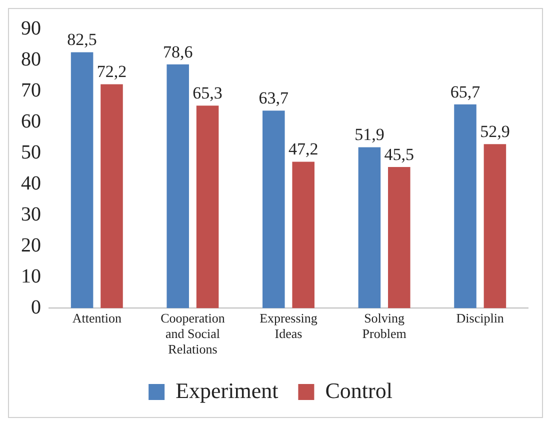 The height and width of the screenshot is (426, 551). Describe the element at coordinates (31, 121) in the screenshot. I see `y-tick-label: 60` at that location.